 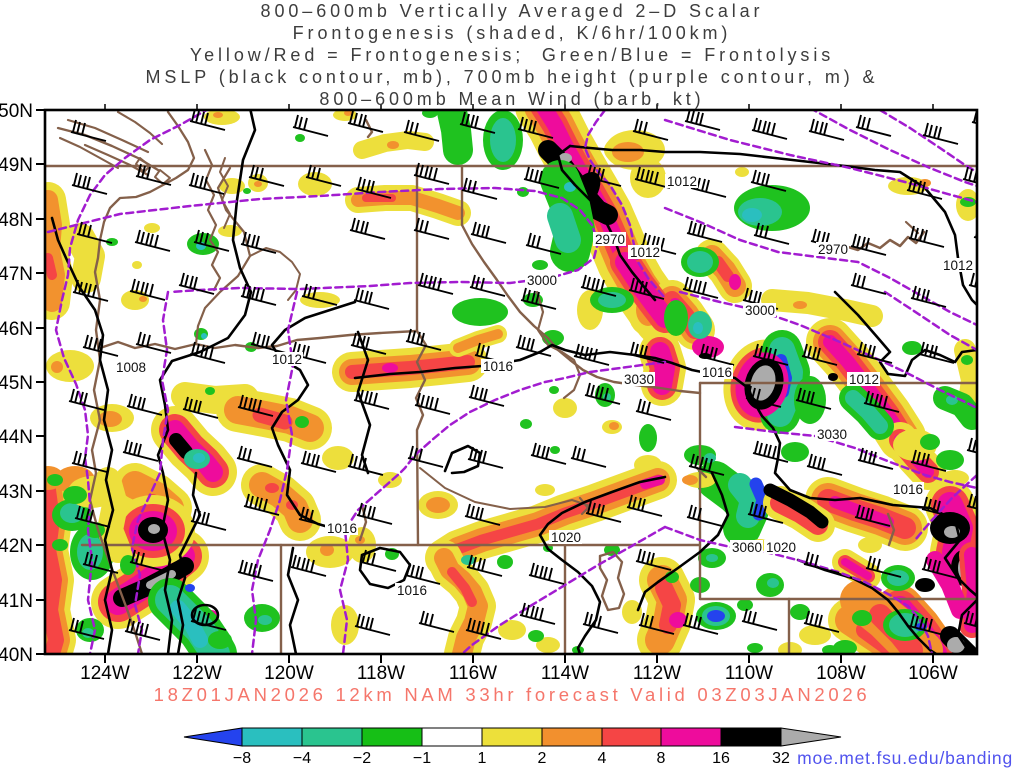 What do you see at coordinates (565, 673) in the screenshot?
I see `svg-text: 114W` at bounding box center [565, 673].